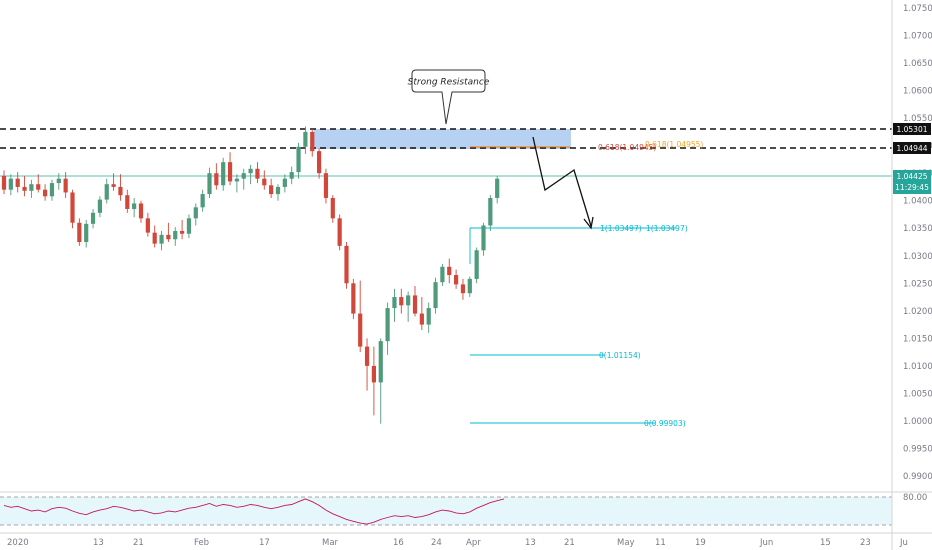 Image resolution: width=932 pixels, height=550 pixels. I want to click on price-axis-label: 1.01500, so click(917, 339).